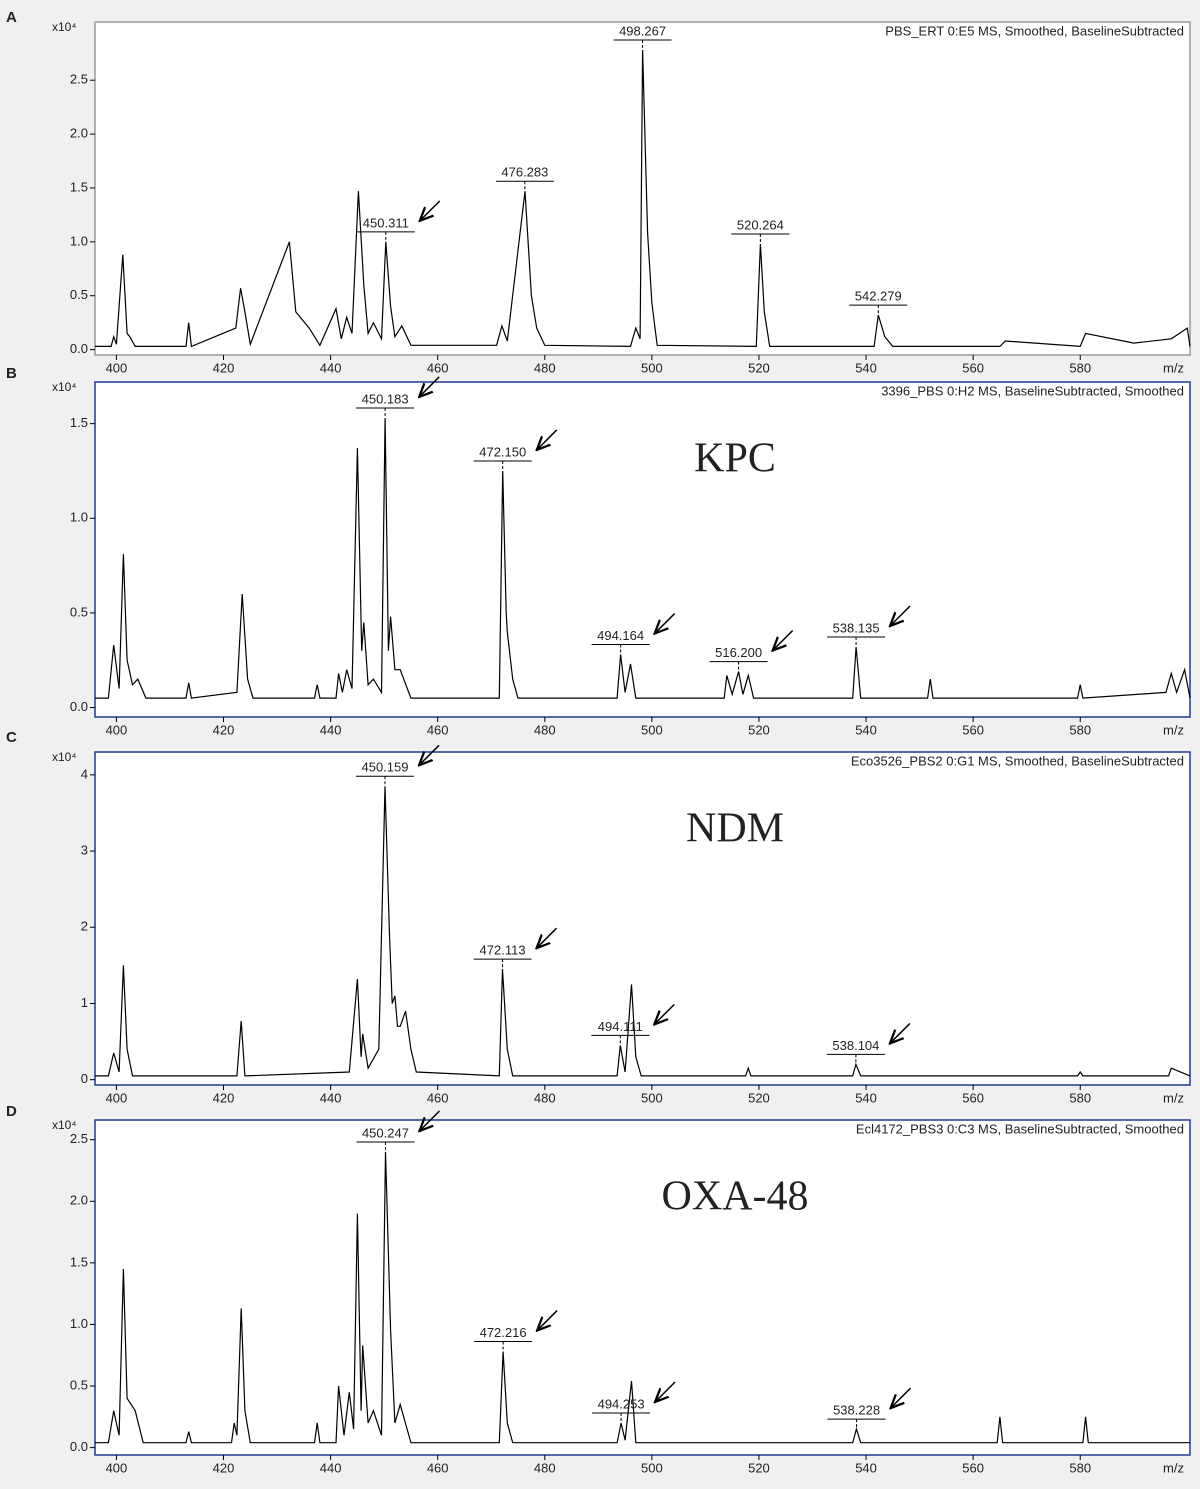 The height and width of the screenshot is (1489, 1200). I want to click on peak-label: 472.113, so click(503, 950).